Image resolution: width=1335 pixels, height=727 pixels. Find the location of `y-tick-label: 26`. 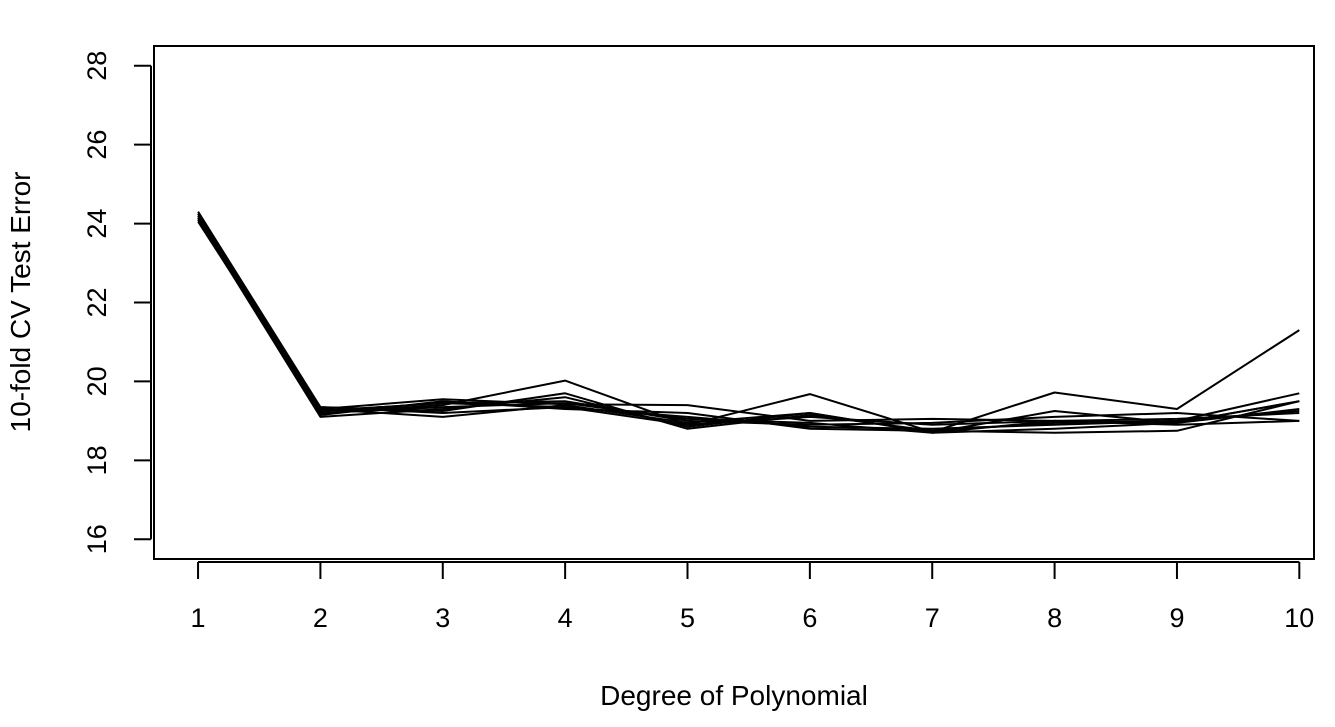

y-tick-label: 26 is located at coordinates (97, 145).